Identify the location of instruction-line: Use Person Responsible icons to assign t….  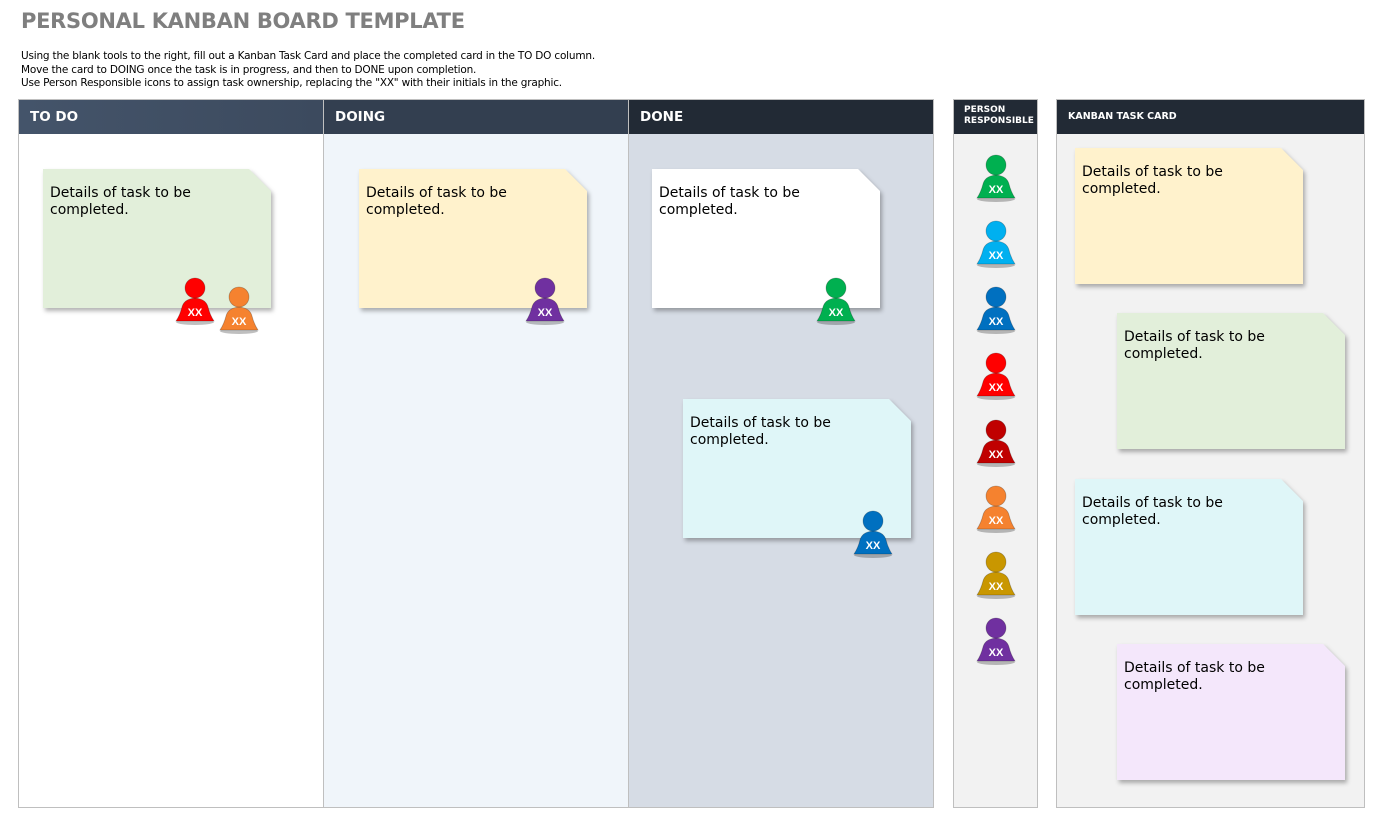
(291, 83).